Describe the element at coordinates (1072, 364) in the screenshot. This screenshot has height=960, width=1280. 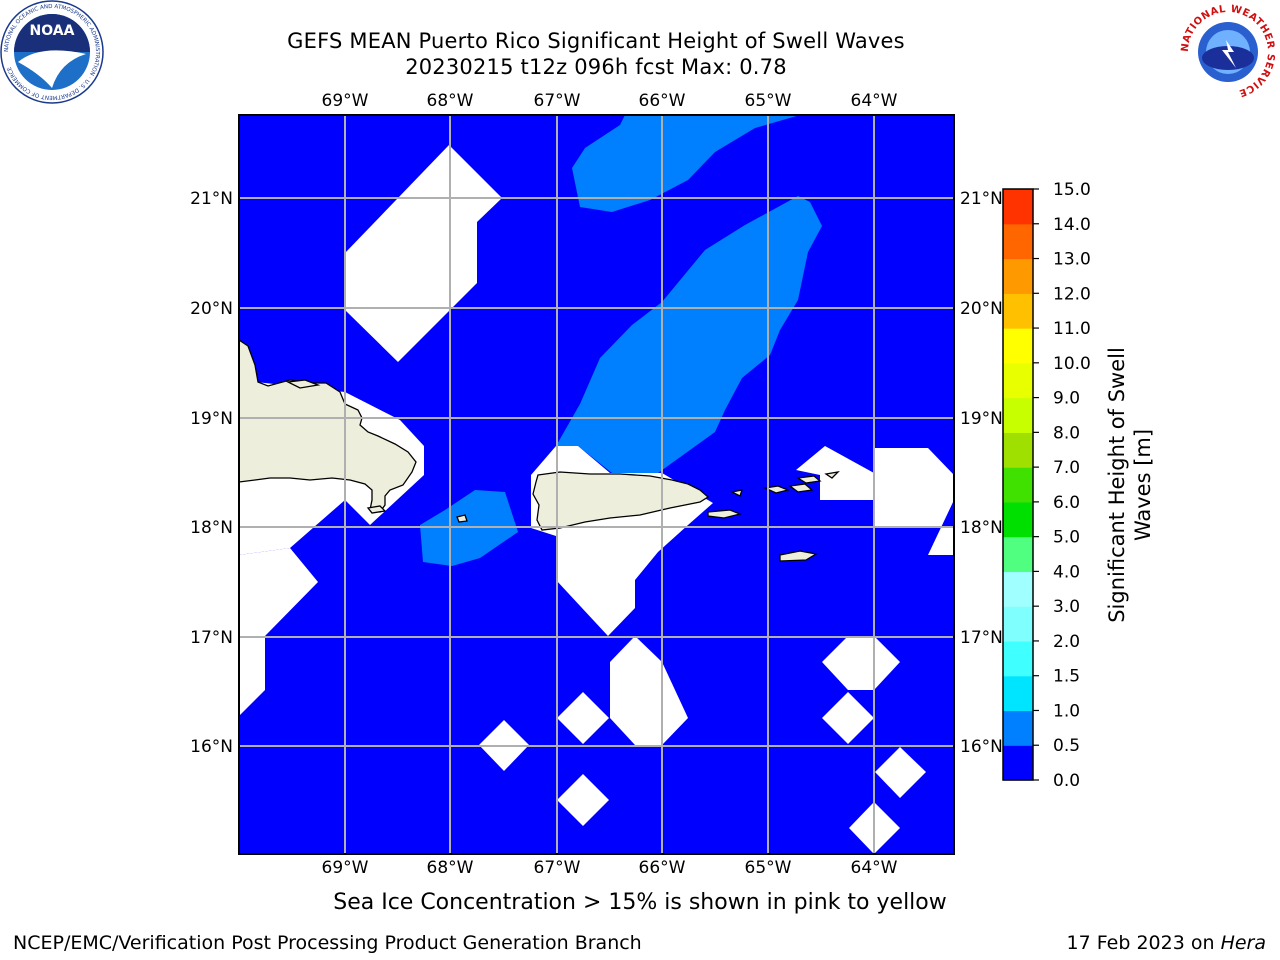
I see `colorbar-tick-label: 10.0` at that location.